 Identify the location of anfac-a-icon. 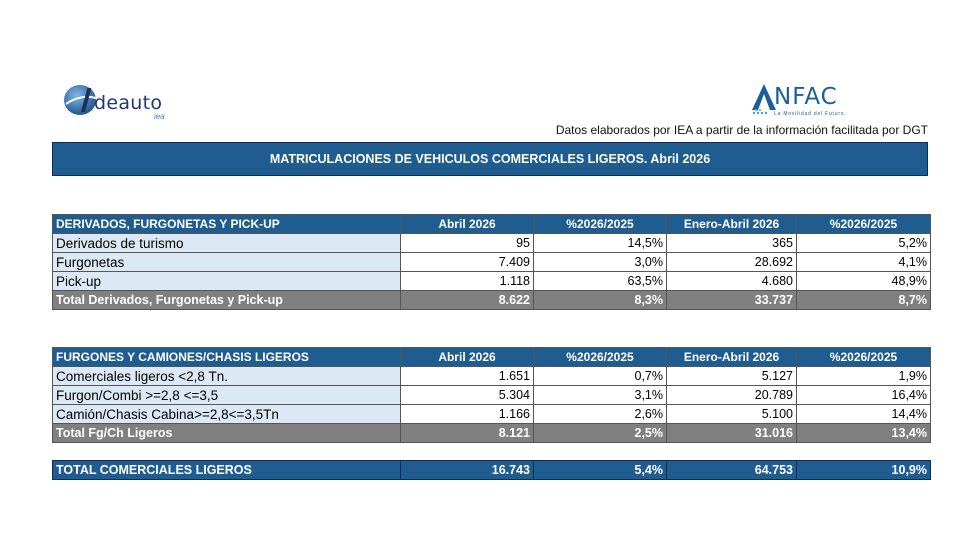
(764, 99).